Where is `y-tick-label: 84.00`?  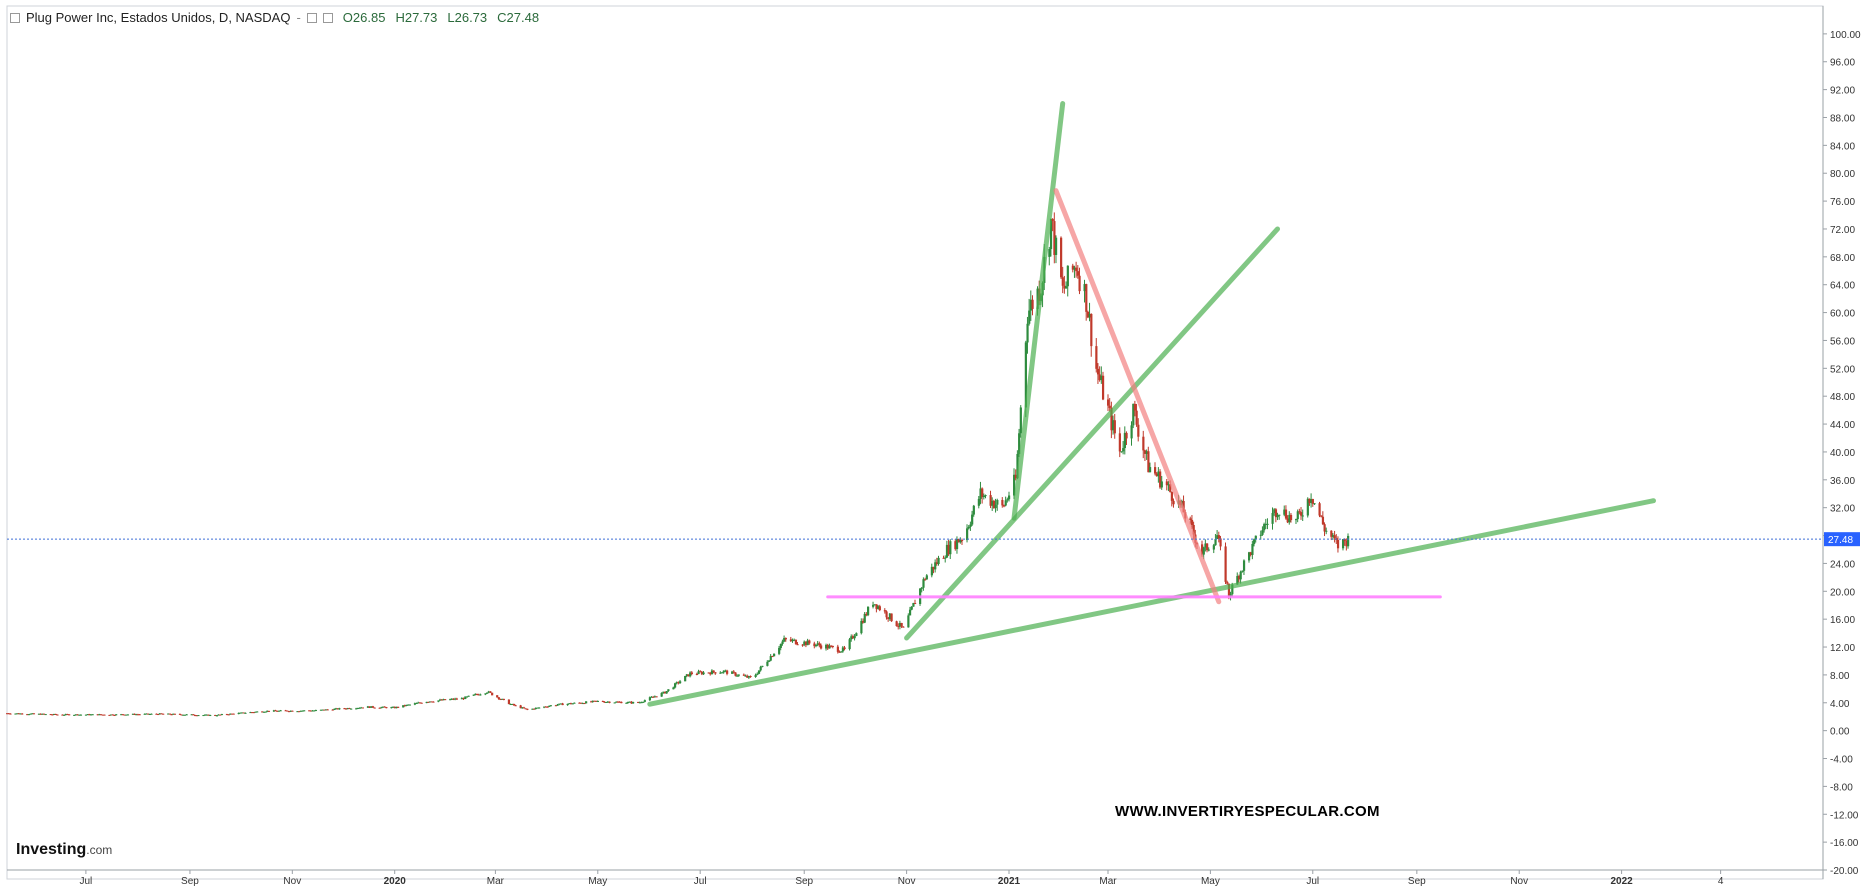
y-tick-label: 84.00 is located at coordinates (1842, 146).